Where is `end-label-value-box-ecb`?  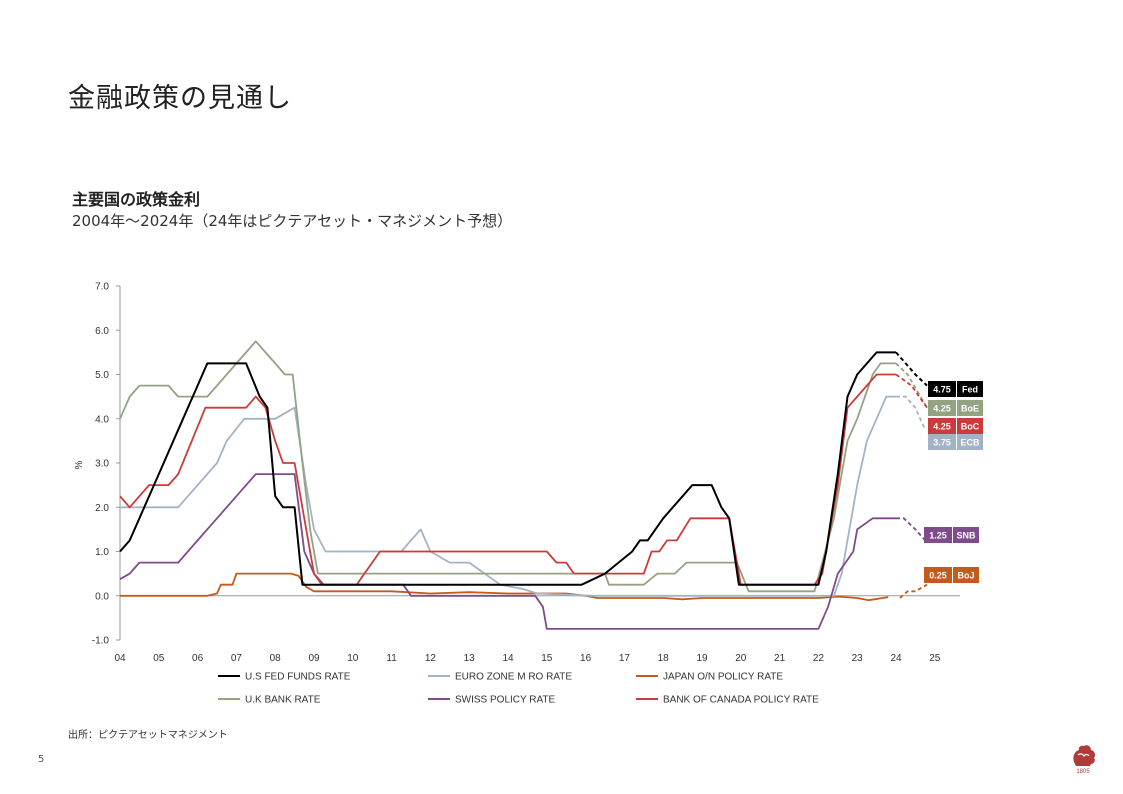
end-label-value-box-ecb is located at coordinates (942, 442).